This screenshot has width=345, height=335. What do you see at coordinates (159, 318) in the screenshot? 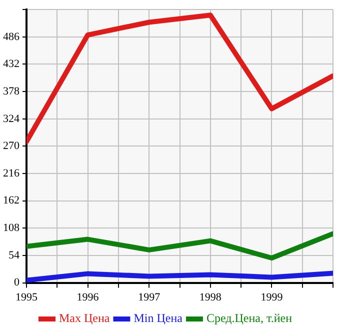
I see `legend-label: Min Цена` at bounding box center [159, 318].